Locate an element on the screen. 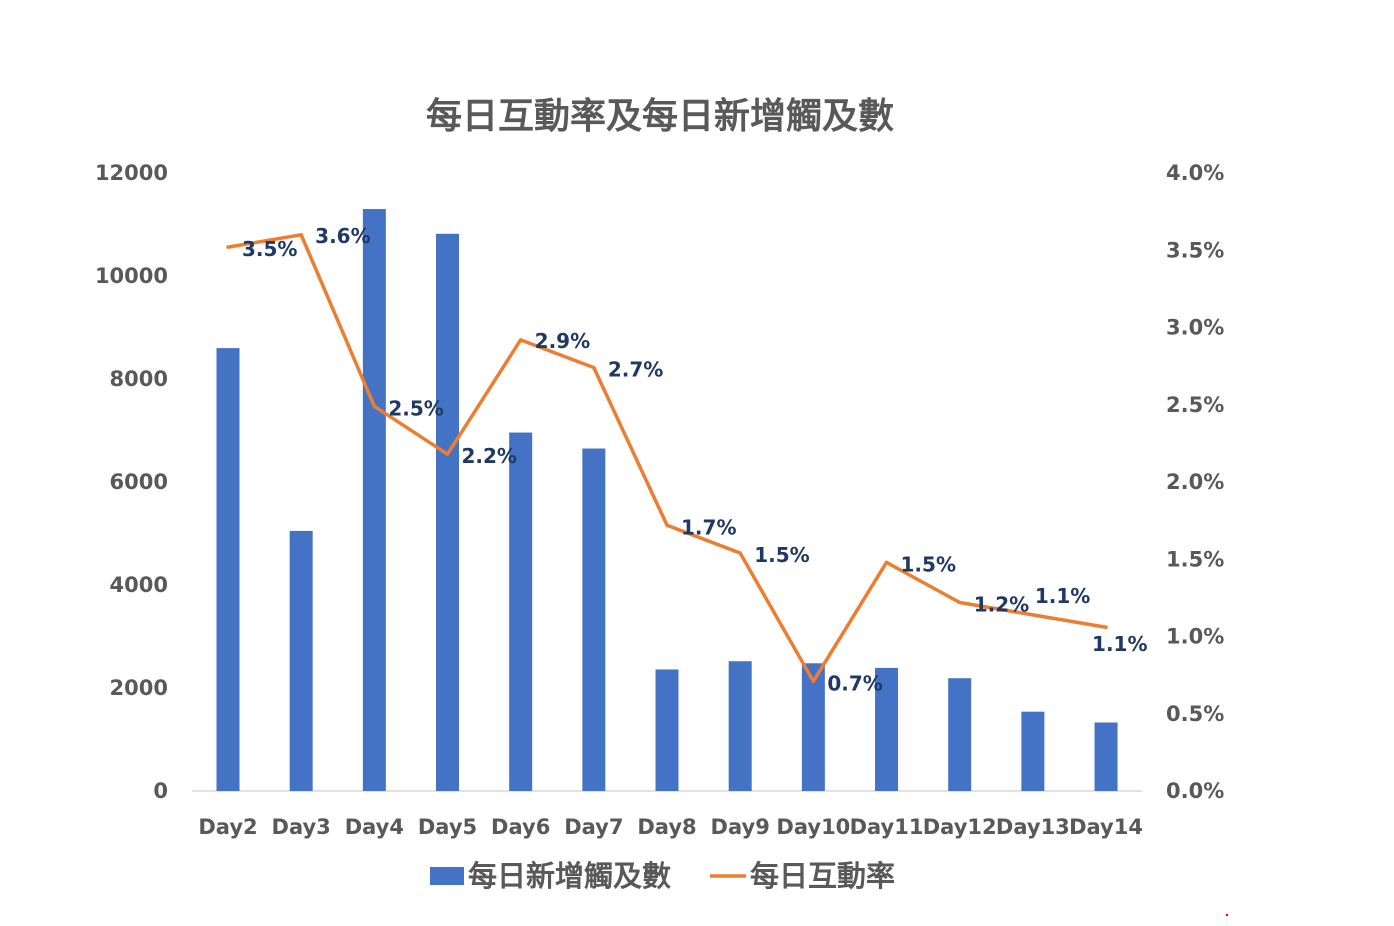 The height and width of the screenshot is (926, 1394). left-axis: 0 2000 4000 6000 8000 10000 12000 is located at coordinates (131, 482).